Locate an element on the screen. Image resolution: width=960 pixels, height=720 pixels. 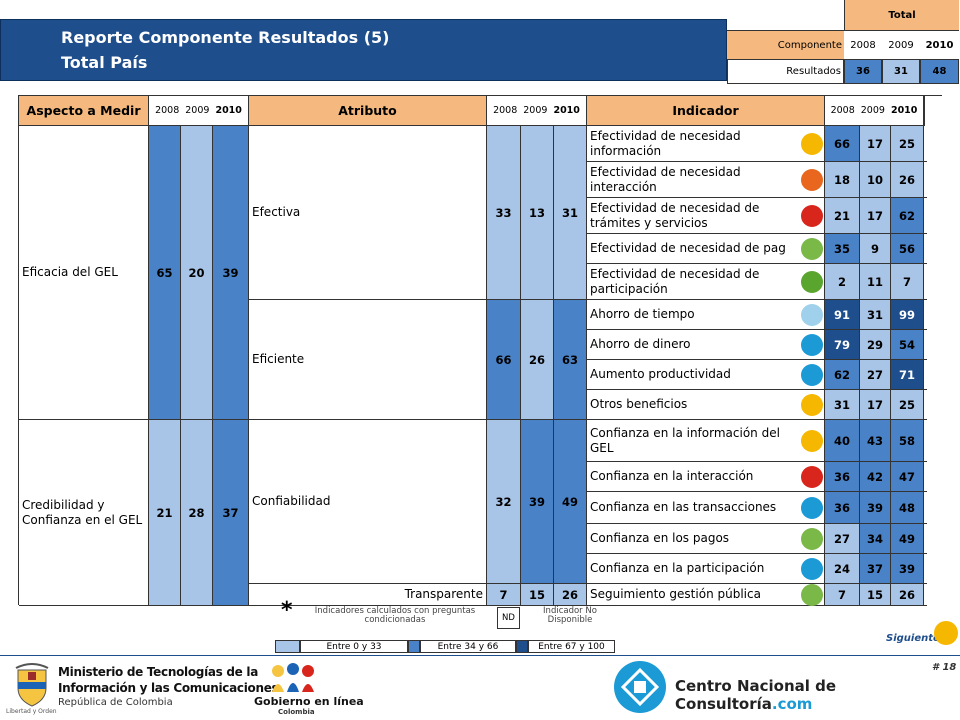
indicador-value: 58 is located at coordinates (907, 441).